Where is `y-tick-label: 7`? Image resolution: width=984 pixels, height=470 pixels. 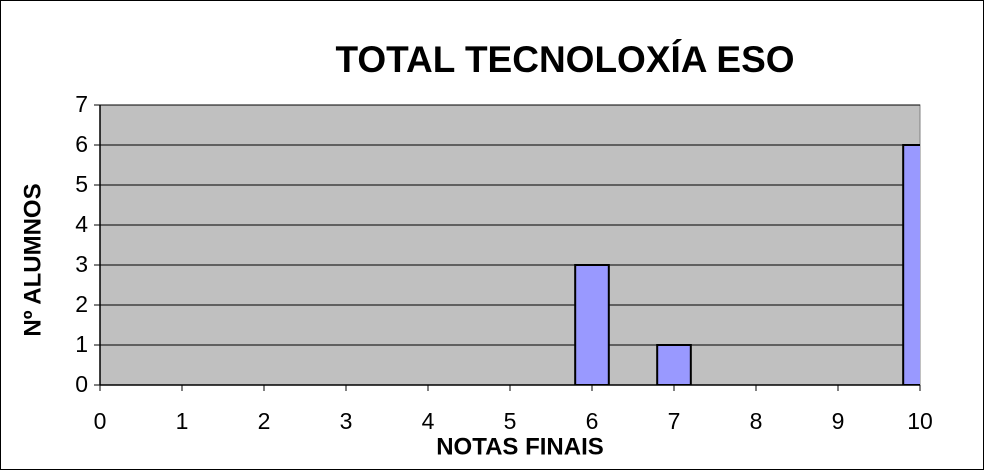
y-tick-label: 7 is located at coordinates (81, 104).